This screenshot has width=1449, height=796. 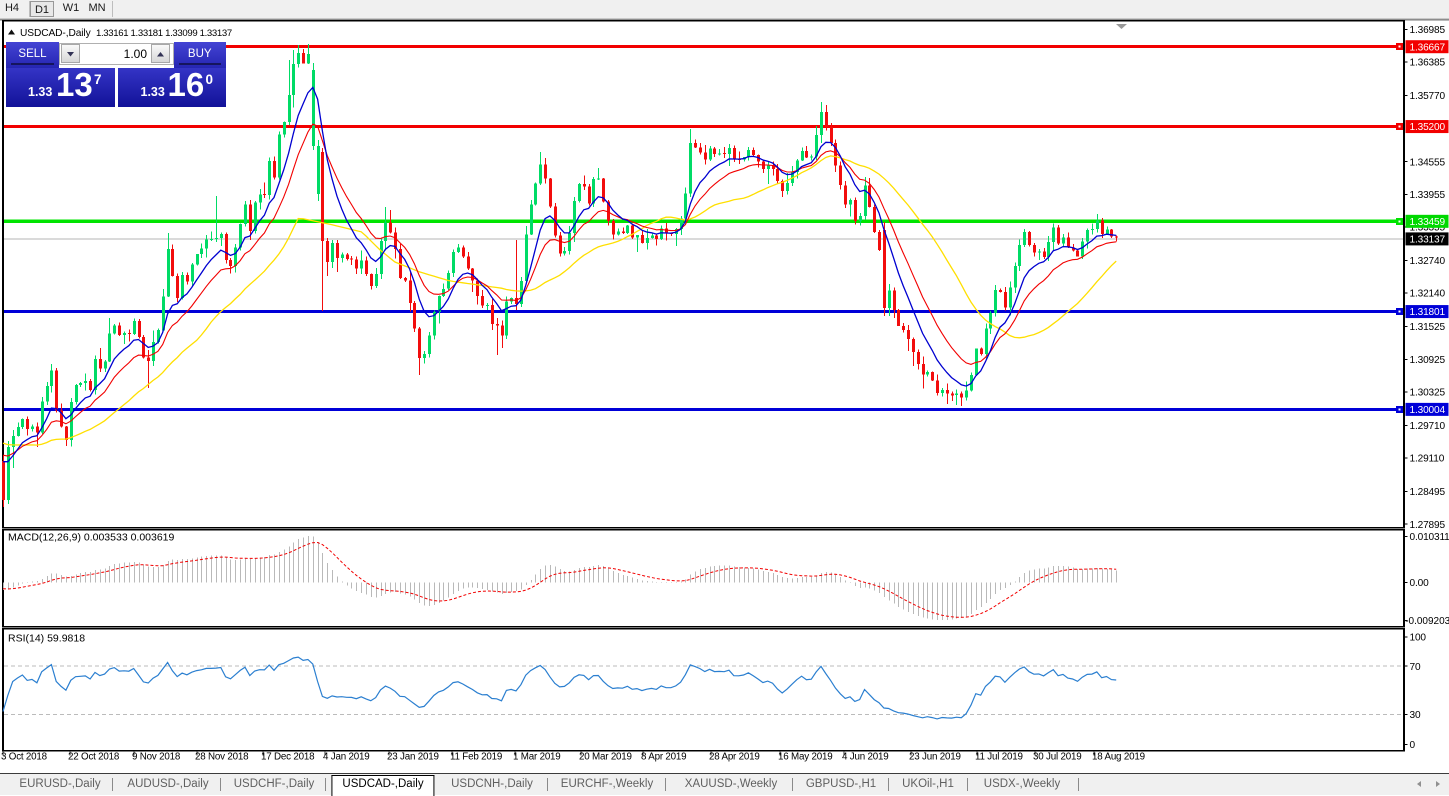 I want to click on svg-text: 8 Apr 2019, so click(x=663, y=757).